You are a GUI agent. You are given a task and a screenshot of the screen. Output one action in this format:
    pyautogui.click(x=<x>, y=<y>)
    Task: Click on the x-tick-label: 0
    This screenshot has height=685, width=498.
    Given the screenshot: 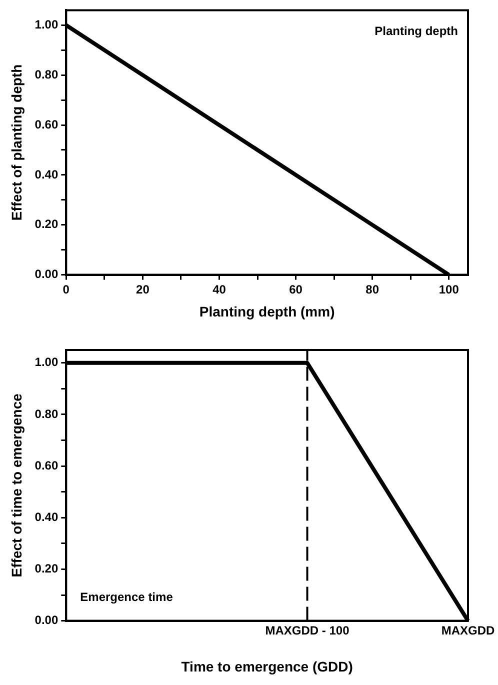 What is the action you would take?
    pyautogui.click(x=66, y=289)
    